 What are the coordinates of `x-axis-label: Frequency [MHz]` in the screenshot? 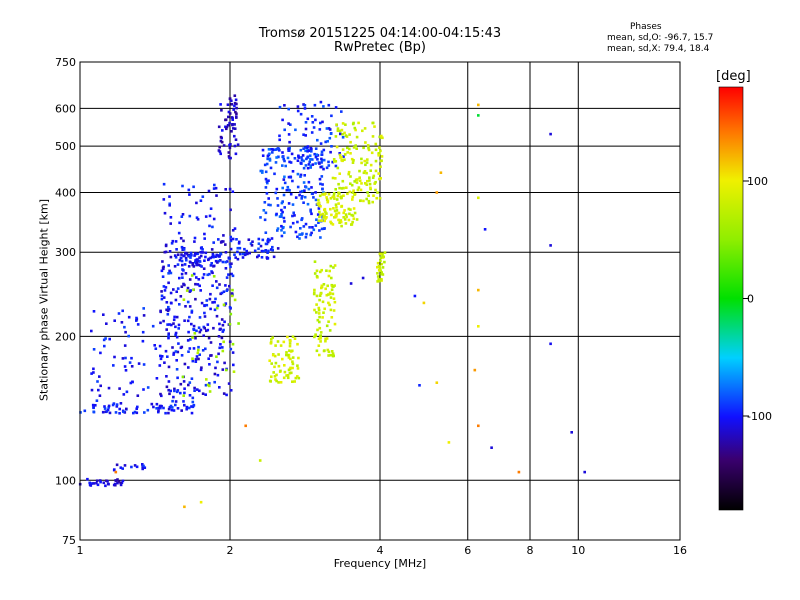 It's located at (380, 563).